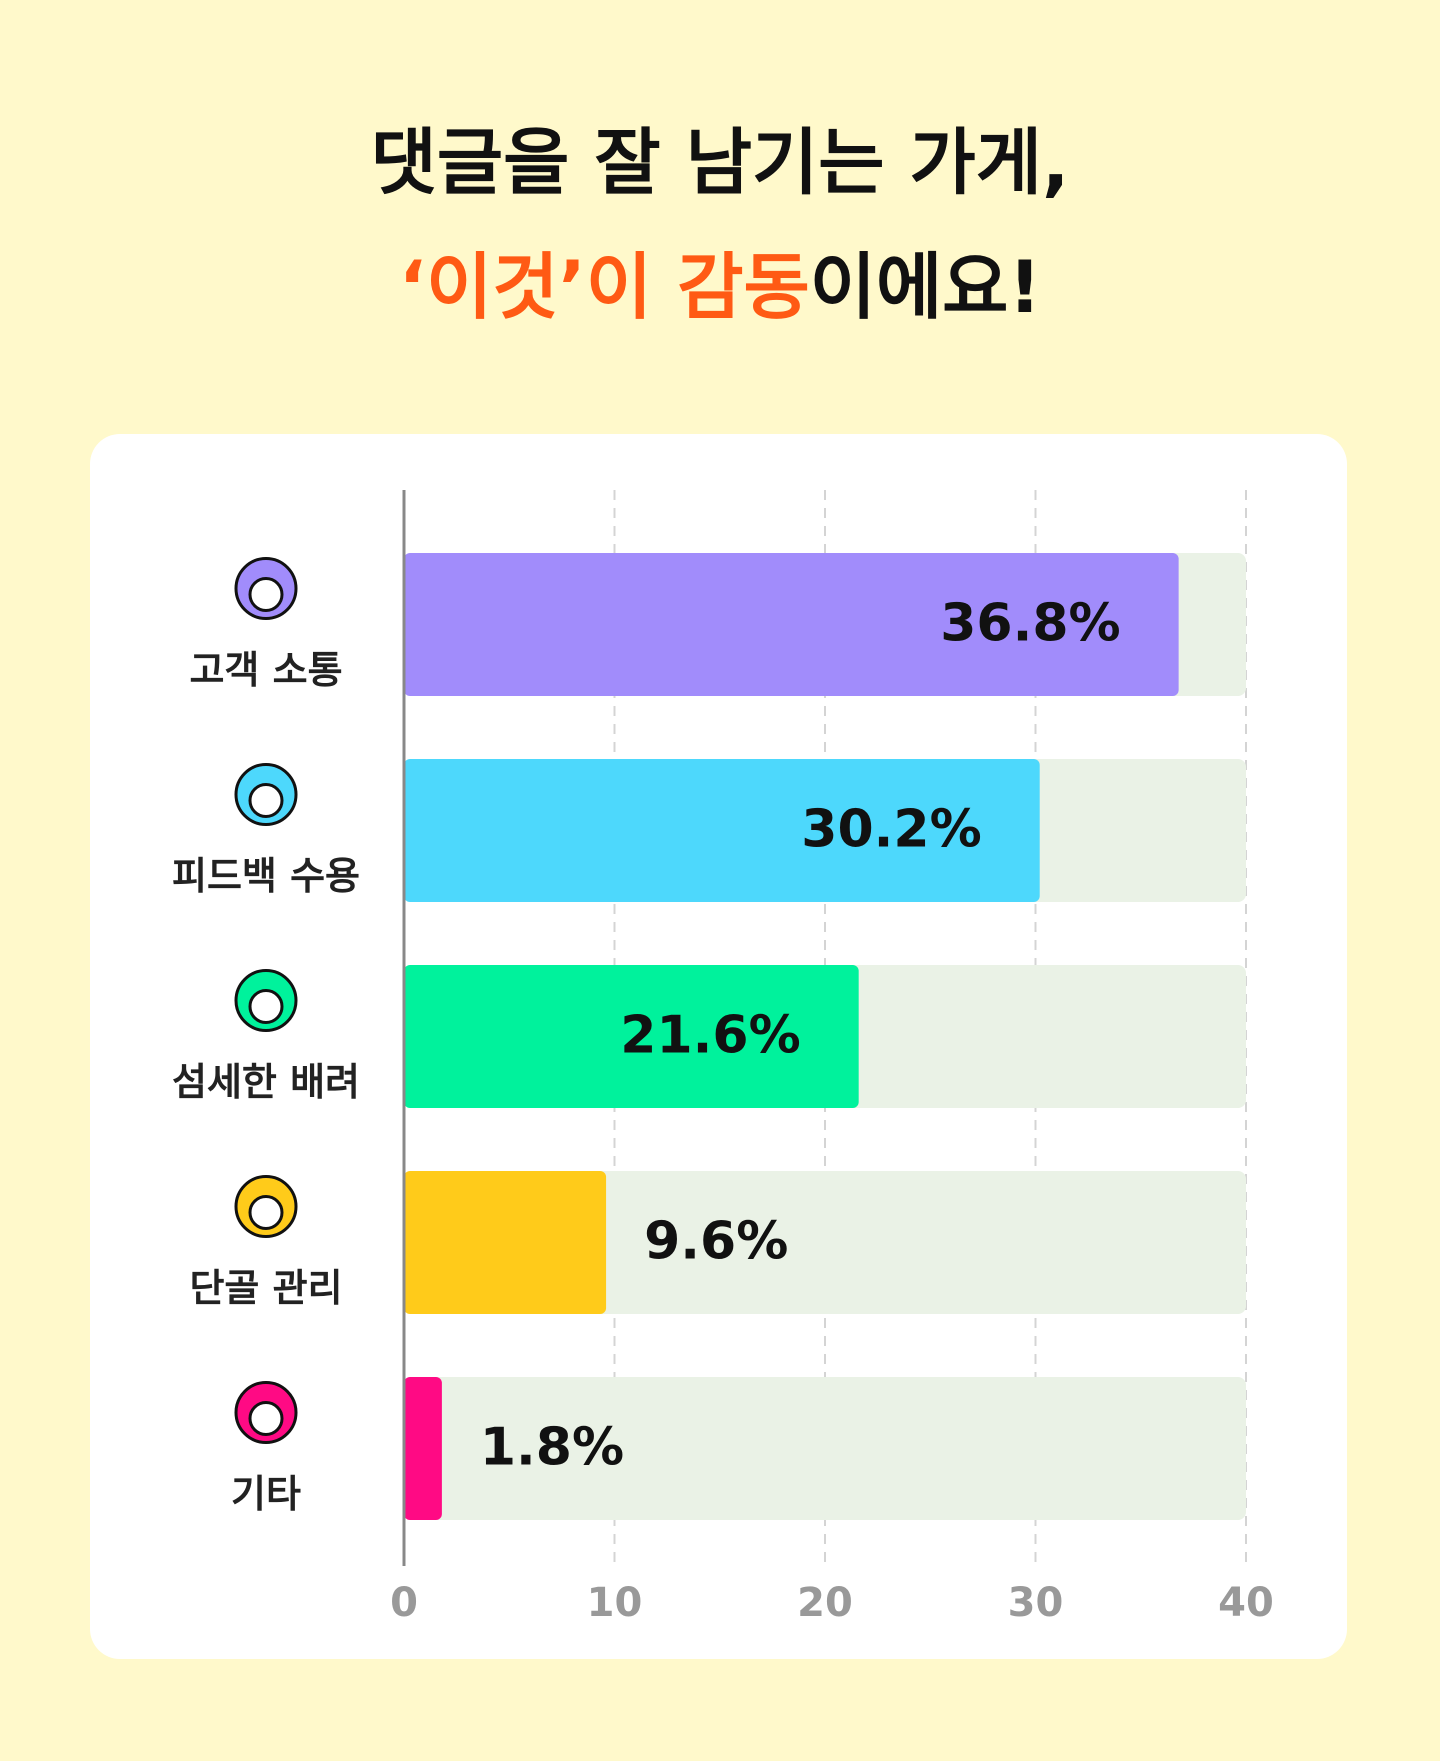 The image size is (1440, 1761). What do you see at coordinates (1036, 1603) in the screenshot?
I see `x-tick-label: 30` at bounding box center [1036, 1603].